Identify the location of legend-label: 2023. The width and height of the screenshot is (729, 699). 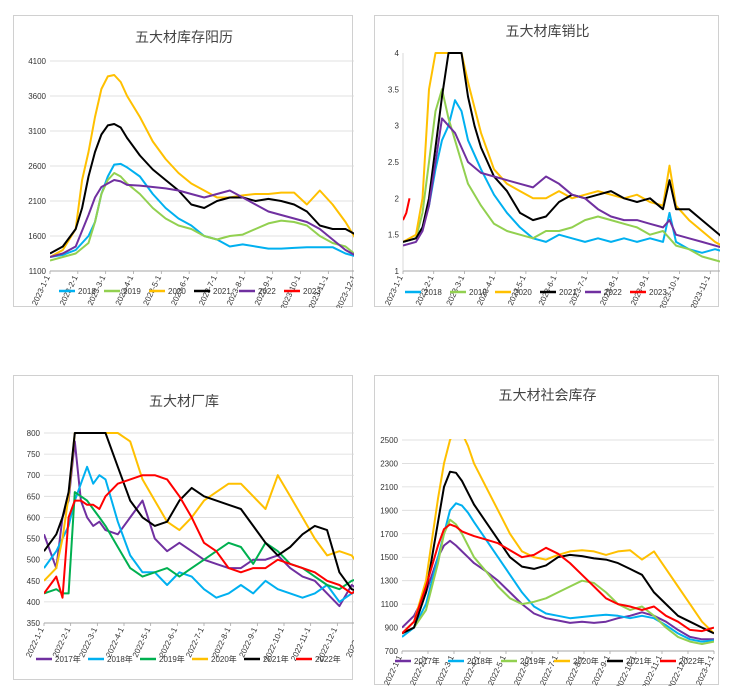
(658, 292).